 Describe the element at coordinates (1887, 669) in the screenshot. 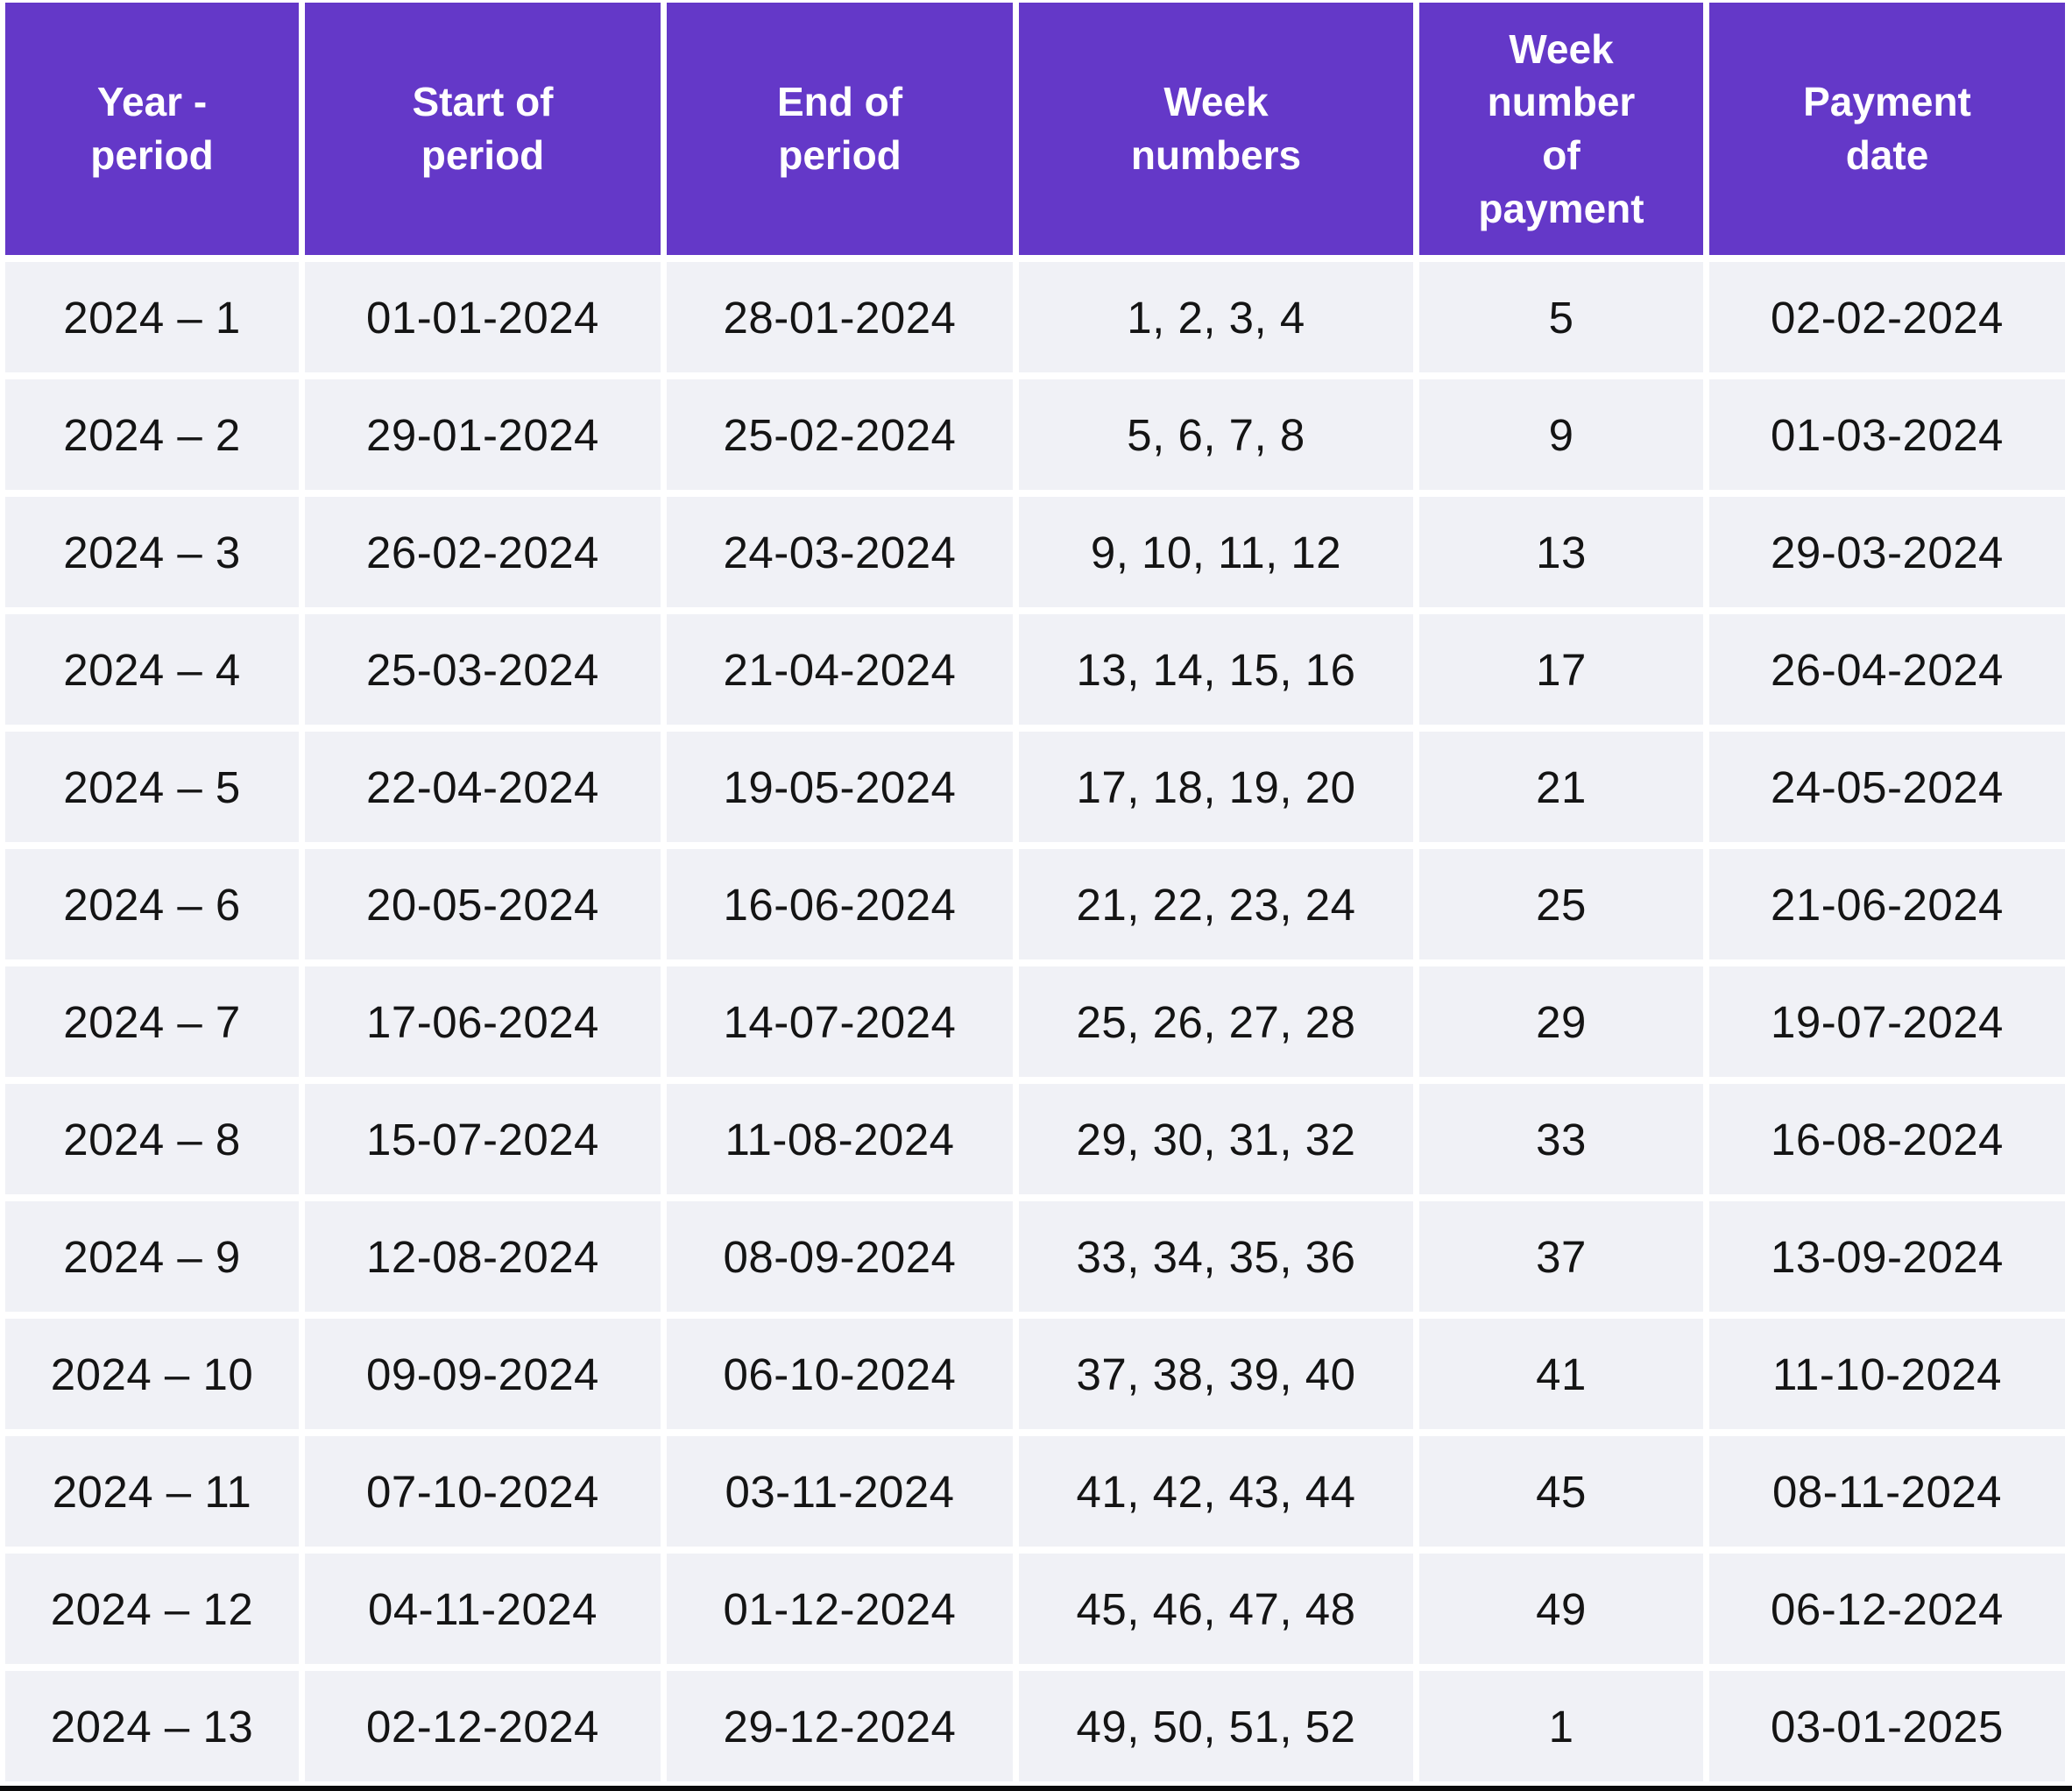

I see `cell-payment-date: 26-04-2024` at that location.